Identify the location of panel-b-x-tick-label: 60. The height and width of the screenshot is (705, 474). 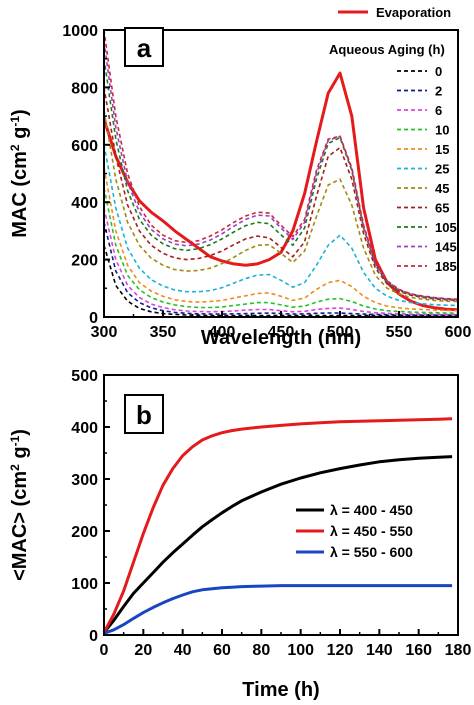
(222, 650).